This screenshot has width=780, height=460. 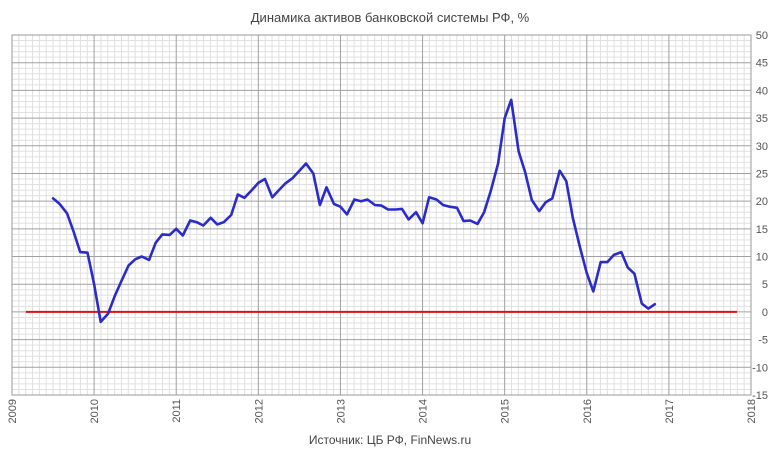 What do you see at coordinates (95, 411) in the screenshot?
I see `x-tick-label: 2010` at bounding box center [95, 411].